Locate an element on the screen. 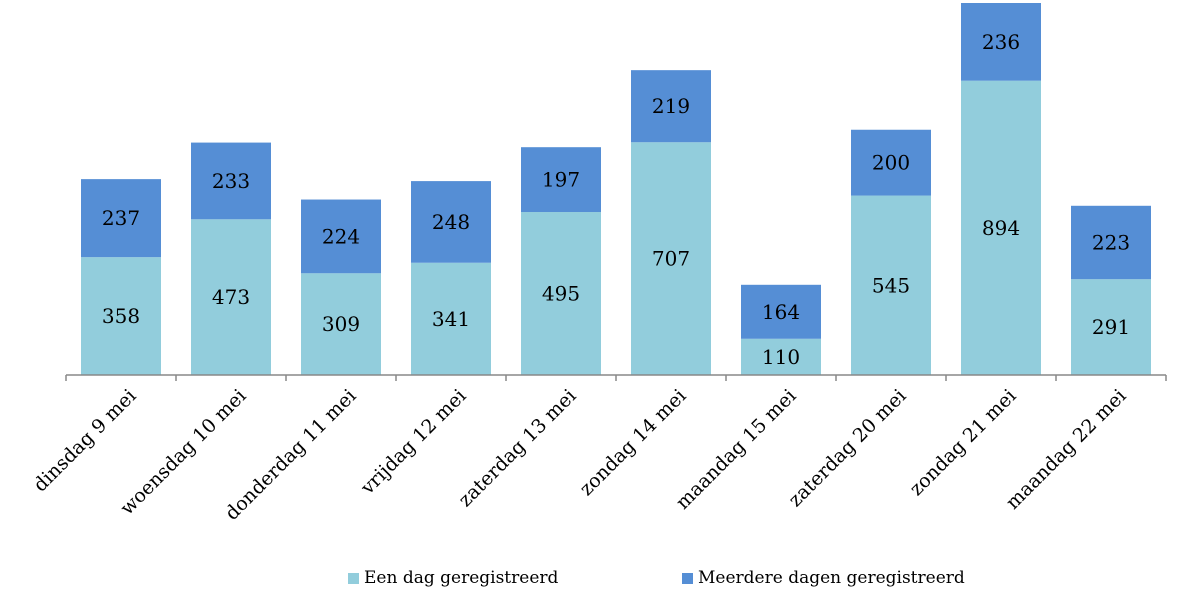 The height and width of the screenshot is (591, 1179). x-tick-label-maandag-15-mei: maandag 15 mei is located at coordinates (736, 449).